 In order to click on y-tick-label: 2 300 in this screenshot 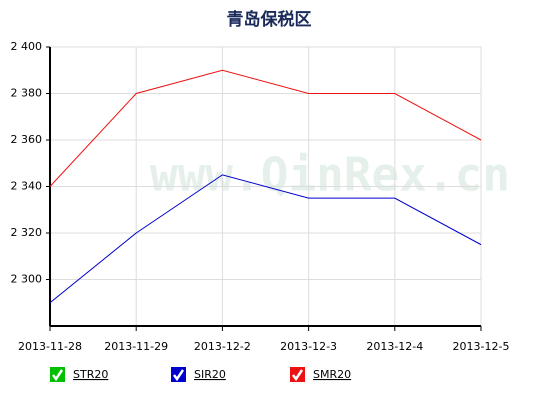, I will do `click(27, 279)`.